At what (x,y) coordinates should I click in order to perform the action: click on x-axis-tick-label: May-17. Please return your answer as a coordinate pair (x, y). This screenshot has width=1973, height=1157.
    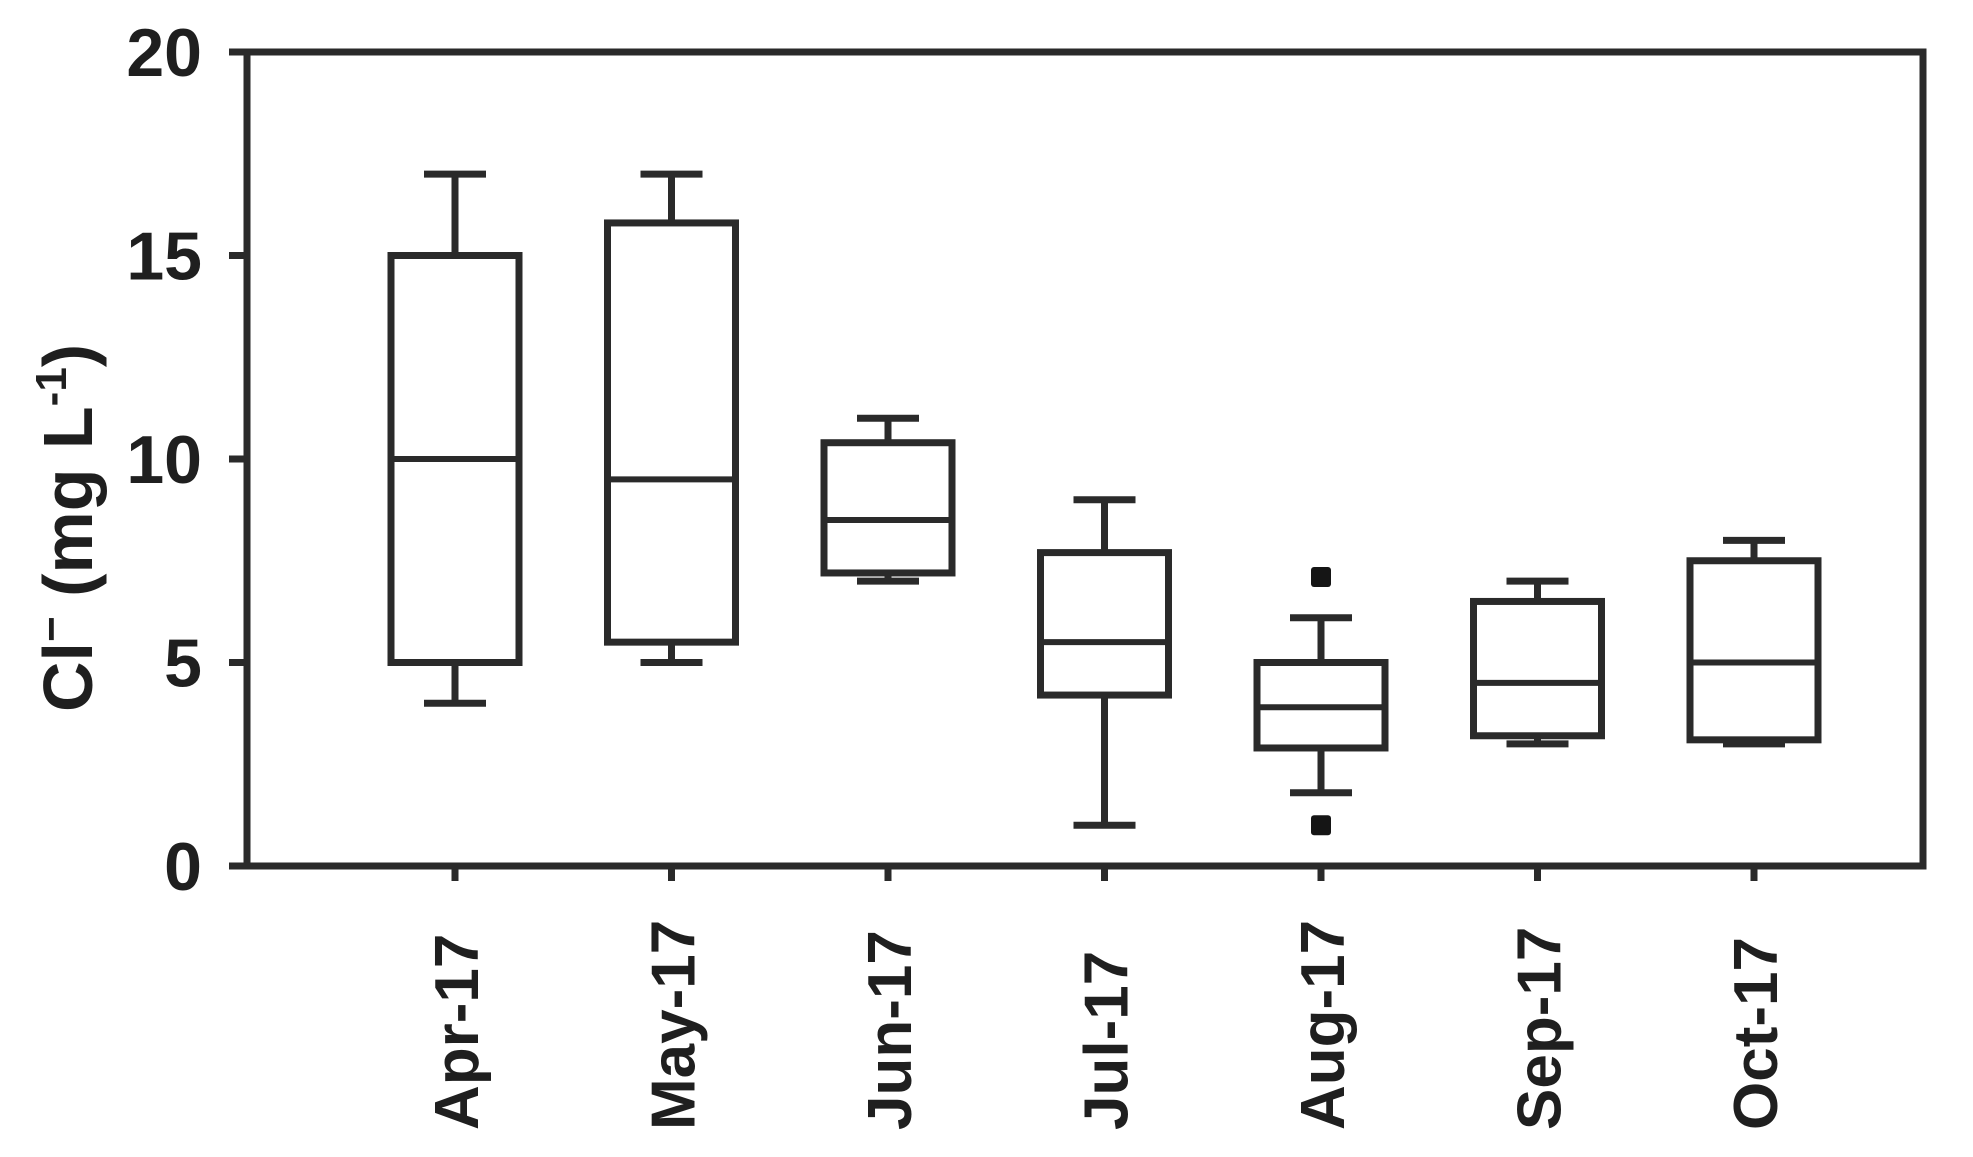
    Looking at the image, I should click on (674, 1025).